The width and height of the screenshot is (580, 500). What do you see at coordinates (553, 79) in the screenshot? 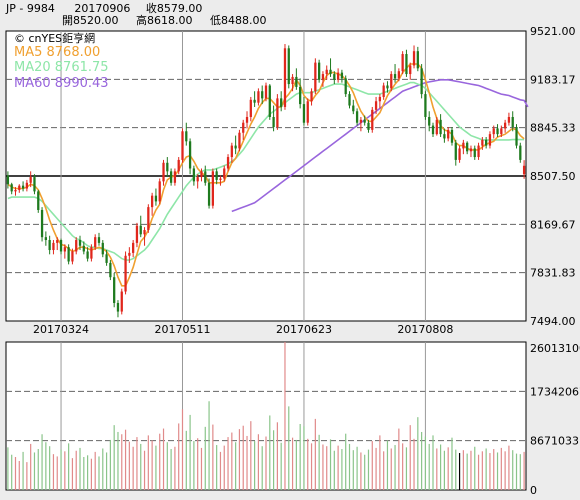
I see `price-tick-label: 9183.17` at bounding box center [553, 79].